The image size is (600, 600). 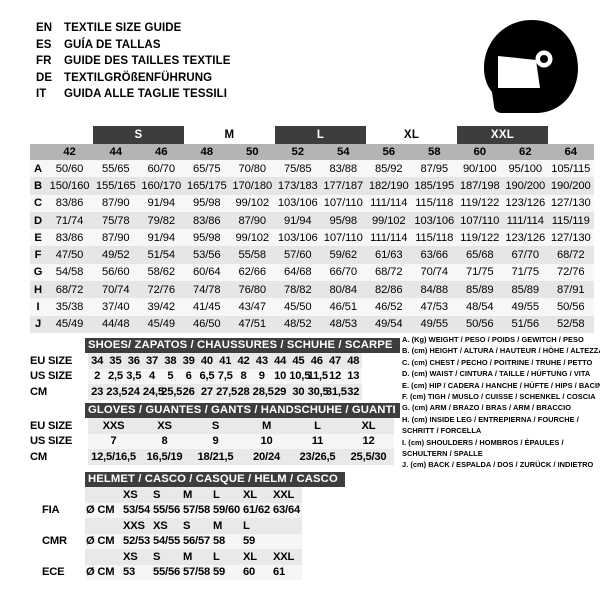 I want to click on table-cell: 46, so click(x=316, y=361).